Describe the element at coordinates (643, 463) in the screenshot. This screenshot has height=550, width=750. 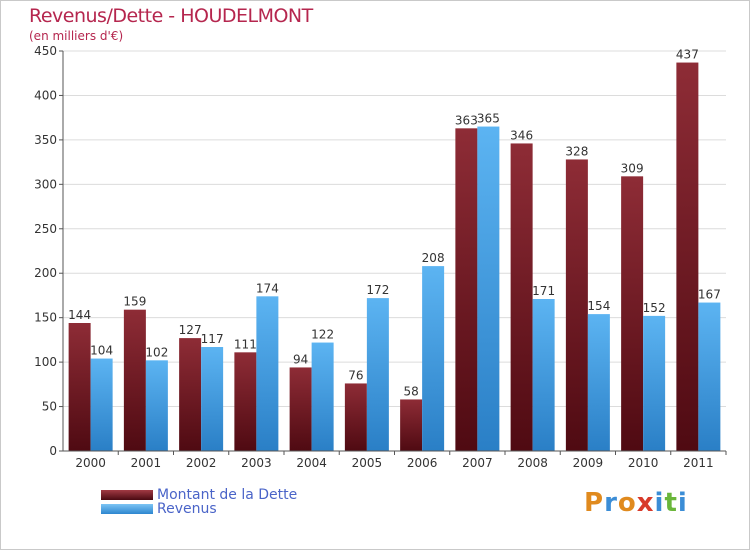
I see `x-tick-label-2010: 2010` at that location.